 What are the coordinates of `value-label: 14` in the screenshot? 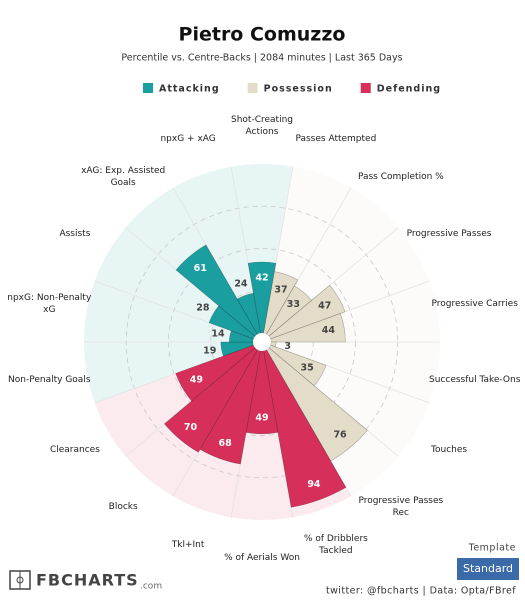 It's located at (218, 334).